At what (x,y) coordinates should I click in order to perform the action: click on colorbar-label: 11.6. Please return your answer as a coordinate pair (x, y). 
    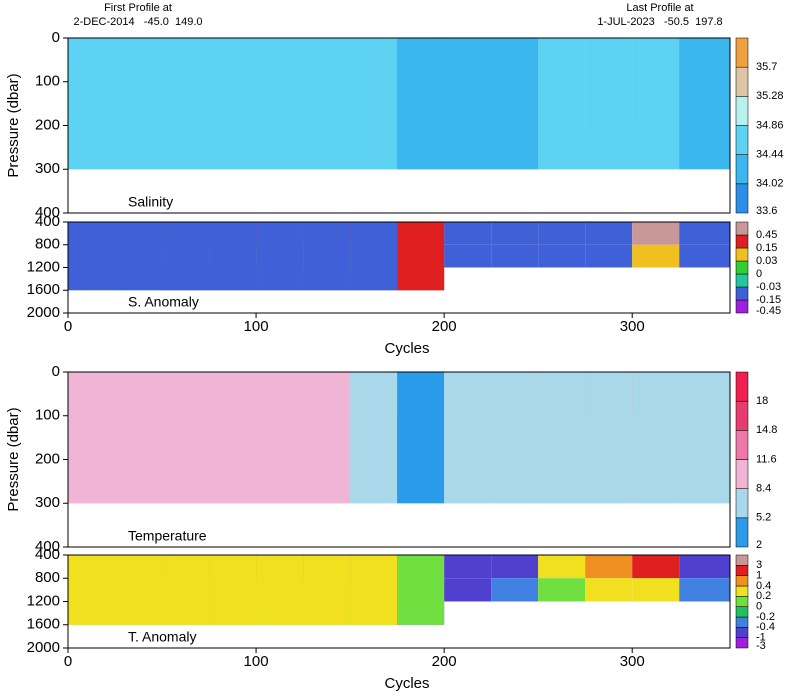
    Looking at the image, I should click on (766, 459).